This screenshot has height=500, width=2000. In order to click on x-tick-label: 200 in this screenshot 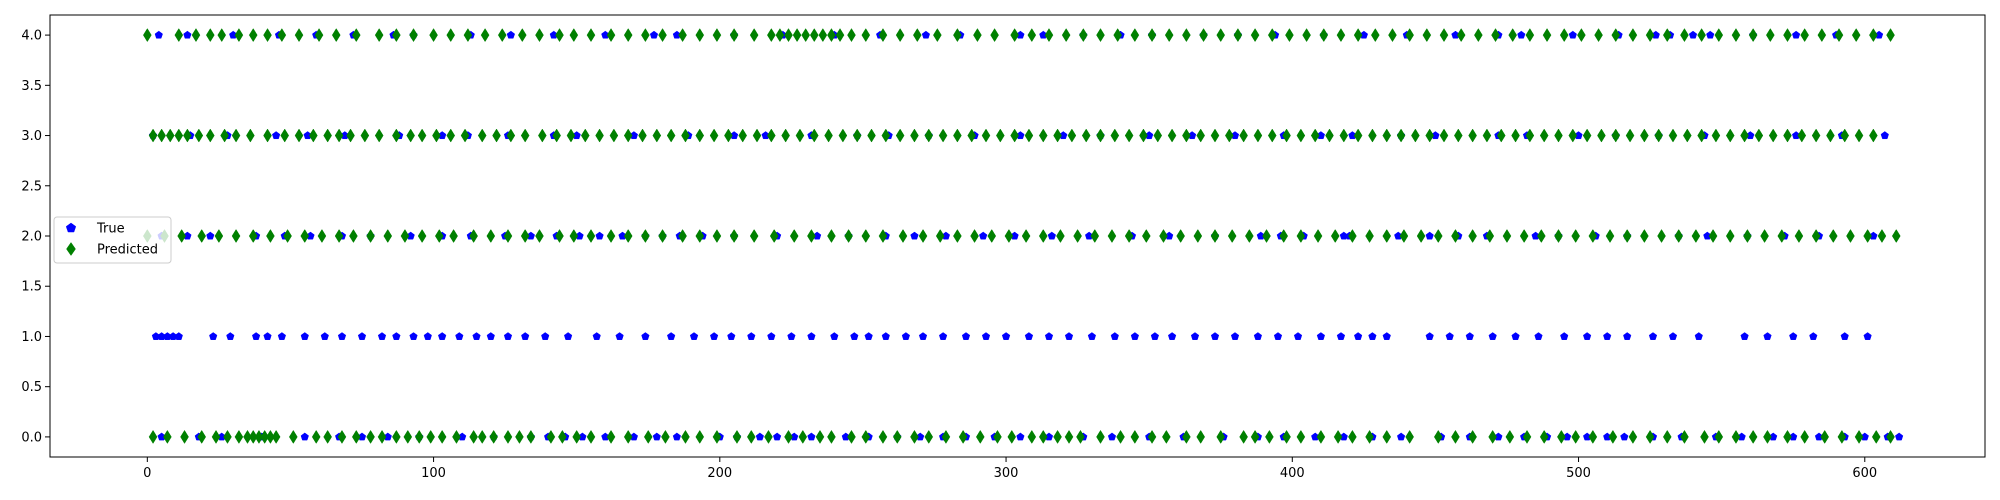, I will do `click(719, 473)`.